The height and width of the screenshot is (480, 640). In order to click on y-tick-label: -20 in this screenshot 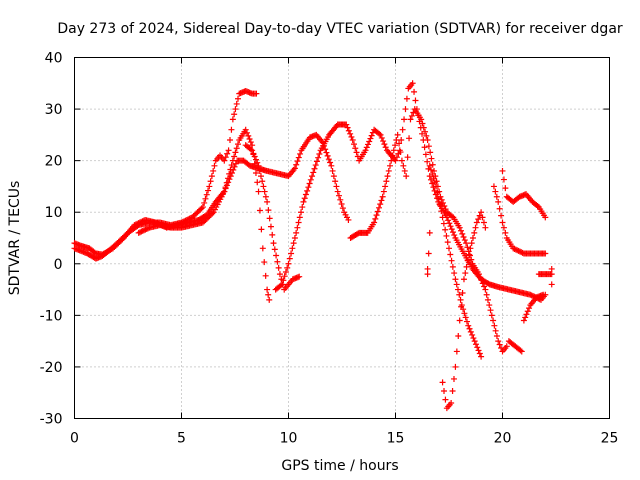, I will do `click(51, 368)`.